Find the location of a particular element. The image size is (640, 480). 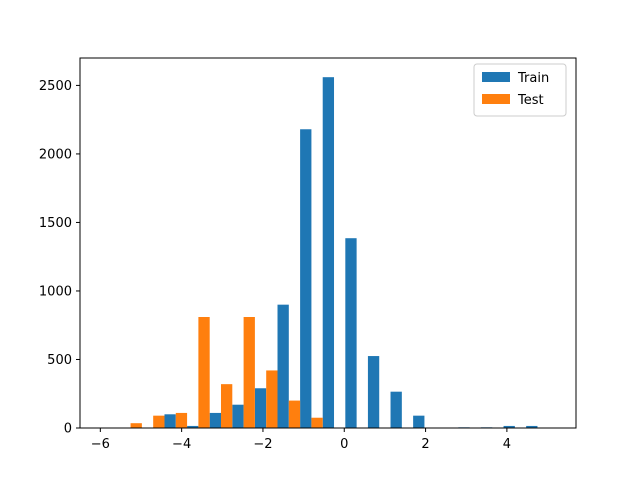

y-tick-label: 0 is located at coordinates (68, 429).